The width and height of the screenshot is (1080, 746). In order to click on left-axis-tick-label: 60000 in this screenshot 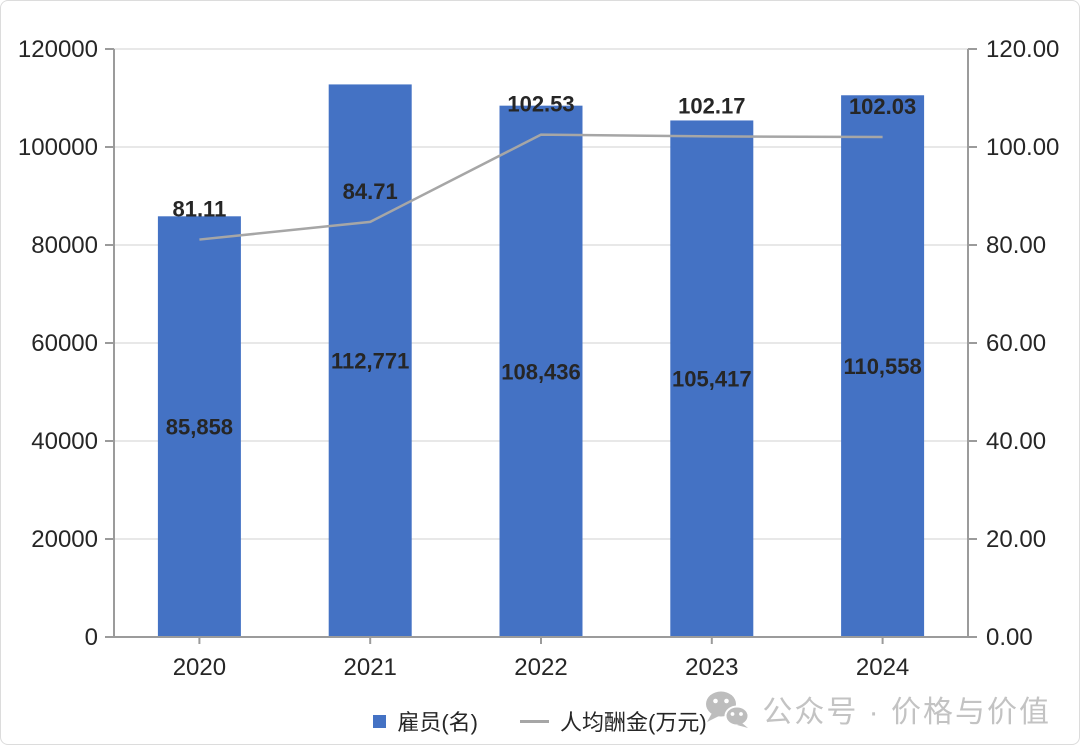, I will do `click(64, 343)`.